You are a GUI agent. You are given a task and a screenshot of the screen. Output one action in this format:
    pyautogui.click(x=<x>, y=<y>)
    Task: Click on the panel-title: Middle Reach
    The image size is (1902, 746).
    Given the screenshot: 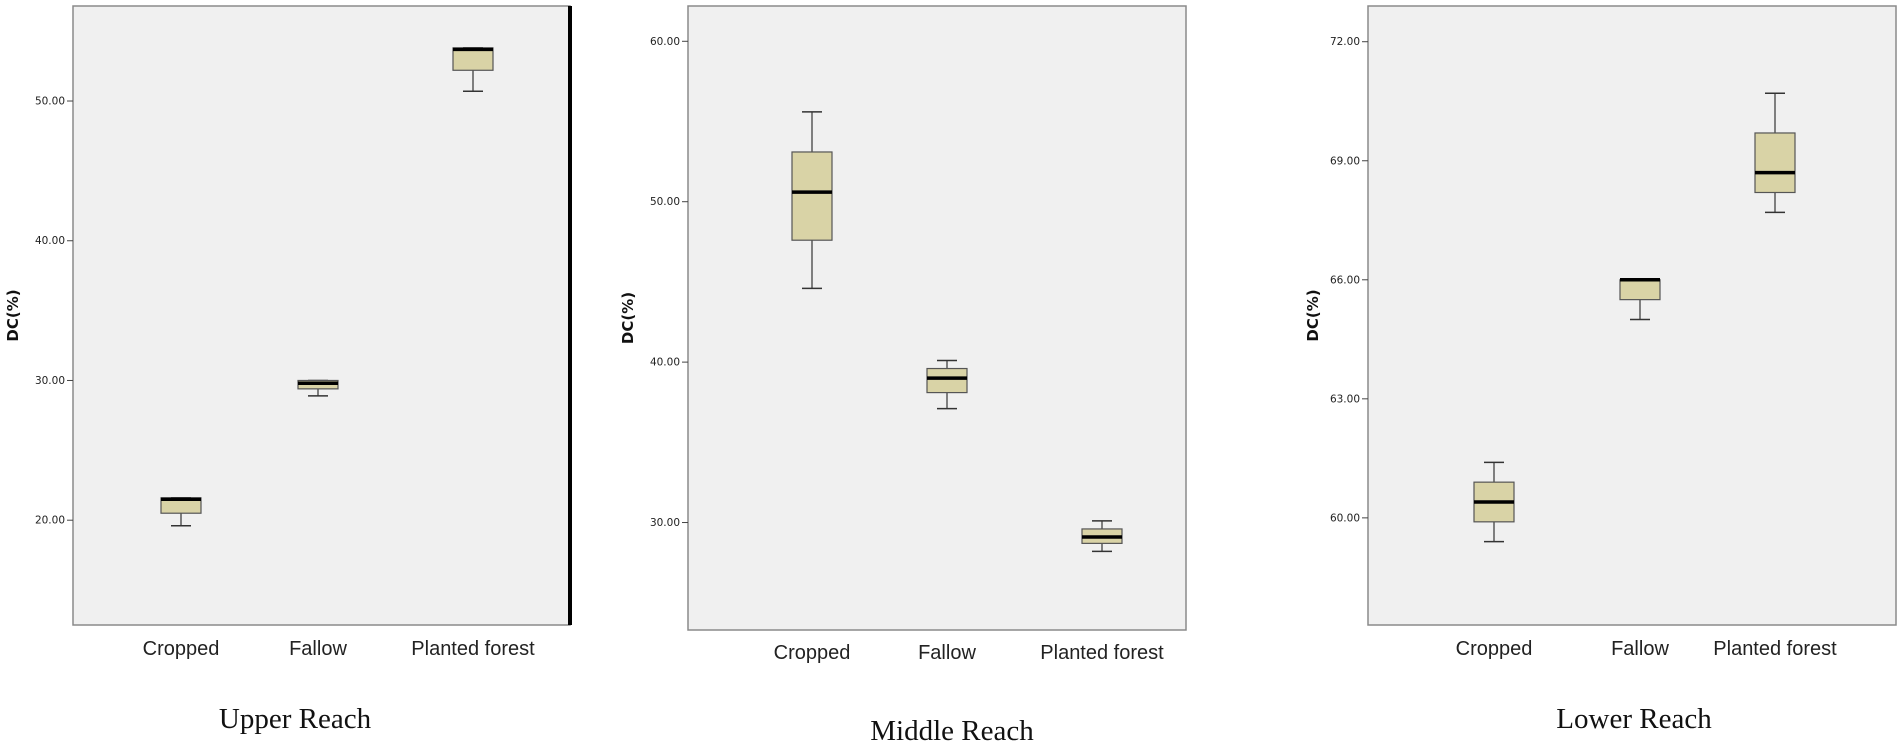 What is the action you would take?
    pyautogui.click(x=952, y=730)
    